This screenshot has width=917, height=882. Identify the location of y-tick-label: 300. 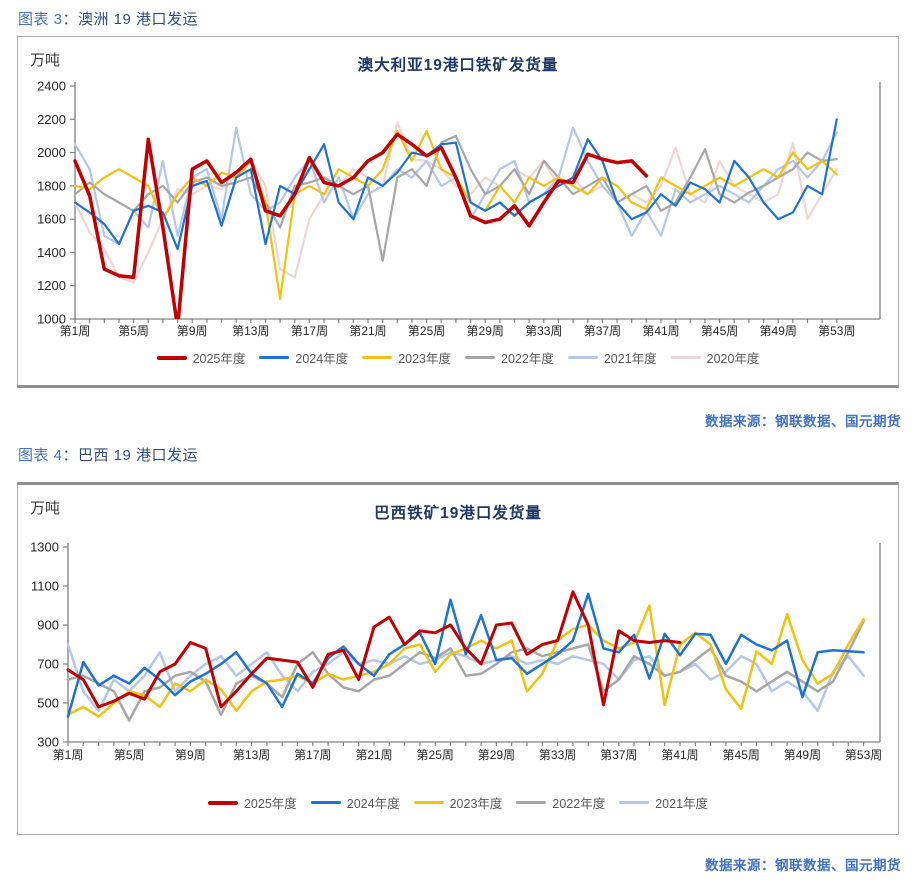
(48, 742).